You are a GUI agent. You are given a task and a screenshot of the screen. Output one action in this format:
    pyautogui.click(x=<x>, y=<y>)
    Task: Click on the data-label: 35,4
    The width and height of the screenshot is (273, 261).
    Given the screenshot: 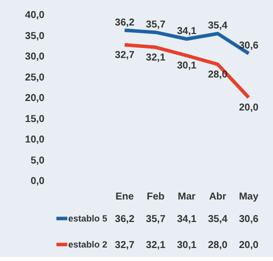 What is the action you would take?
    pyautogui.click(x=218, y=219)
    